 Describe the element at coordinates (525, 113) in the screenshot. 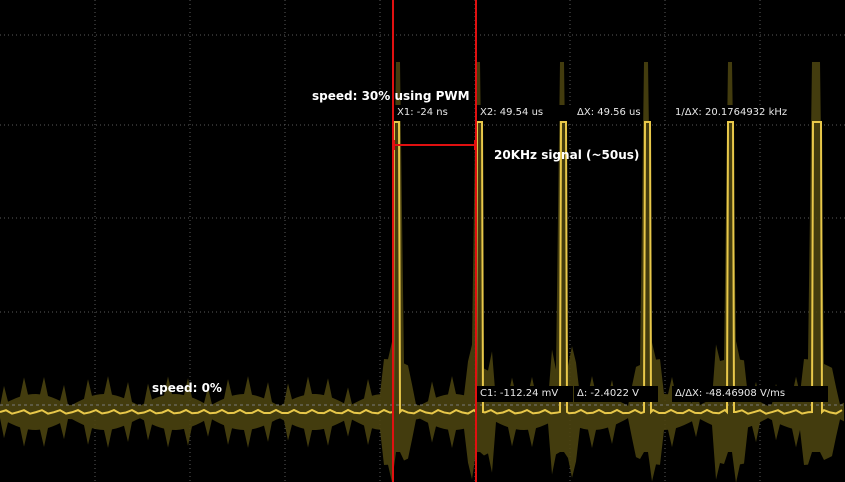

I see `cursor-x2-readout: X2: 49.54 us` at that location.